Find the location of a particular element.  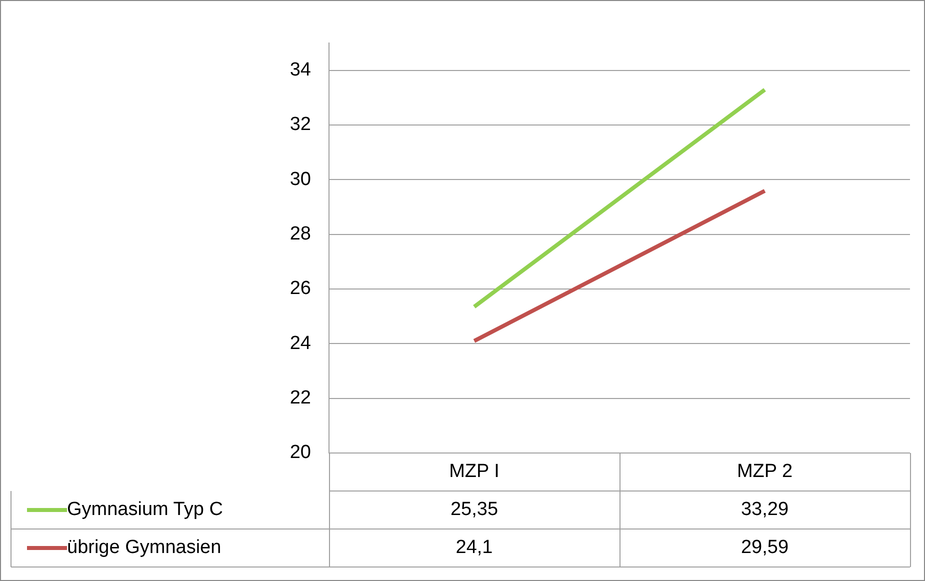

y-tick-label: 34 is located at coordinates (301, 70).